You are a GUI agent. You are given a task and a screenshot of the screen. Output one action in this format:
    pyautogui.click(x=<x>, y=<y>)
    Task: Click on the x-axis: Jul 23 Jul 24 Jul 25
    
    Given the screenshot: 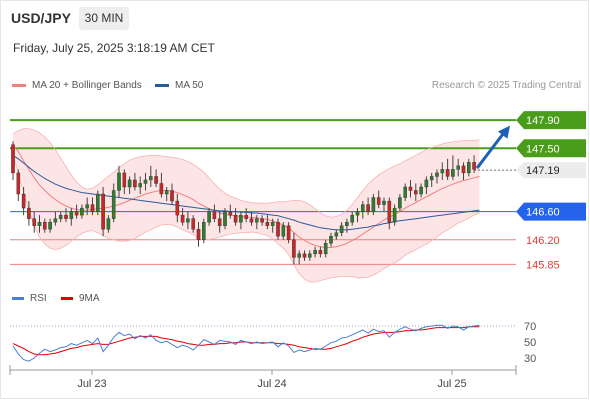 What is the action you would take?
    pyautogui.click(x=263, y=377)
    